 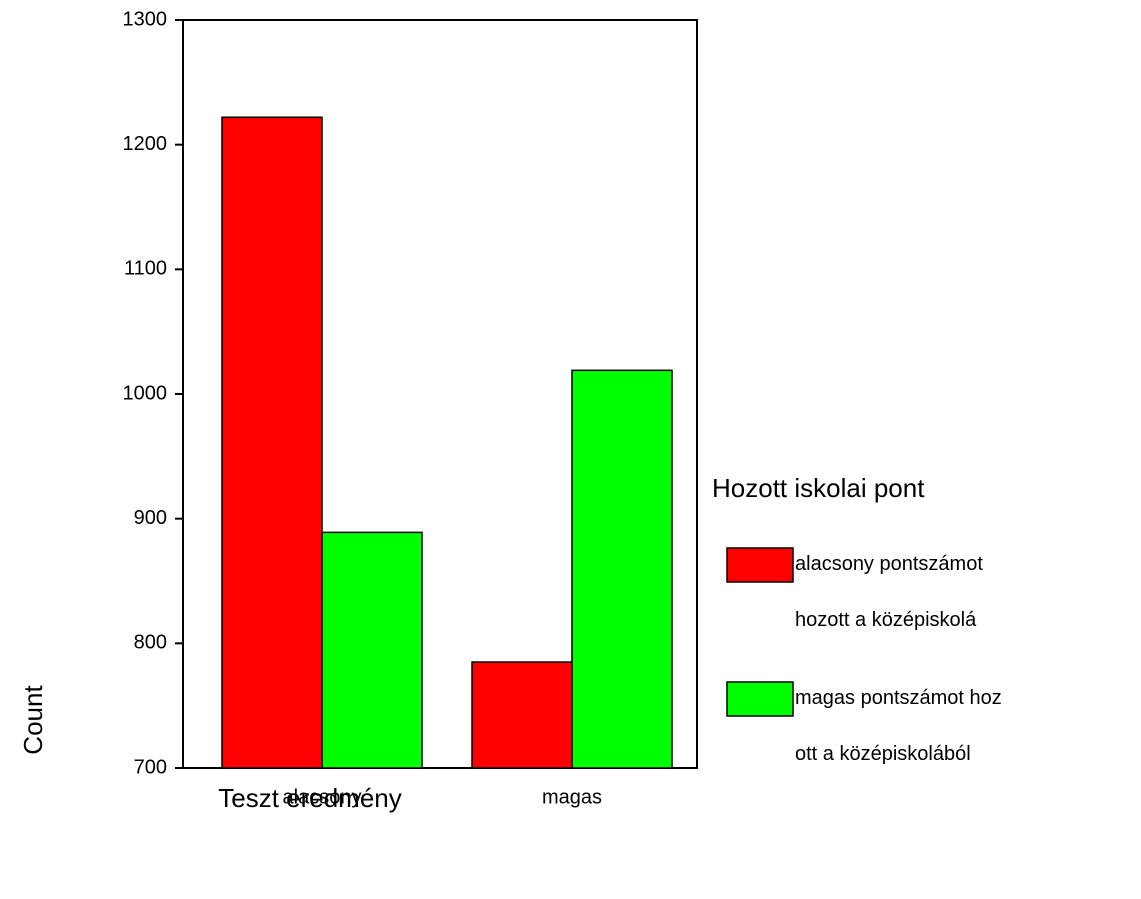 I want to click on y-tick-label: 1300, so click(x=145, y=19).